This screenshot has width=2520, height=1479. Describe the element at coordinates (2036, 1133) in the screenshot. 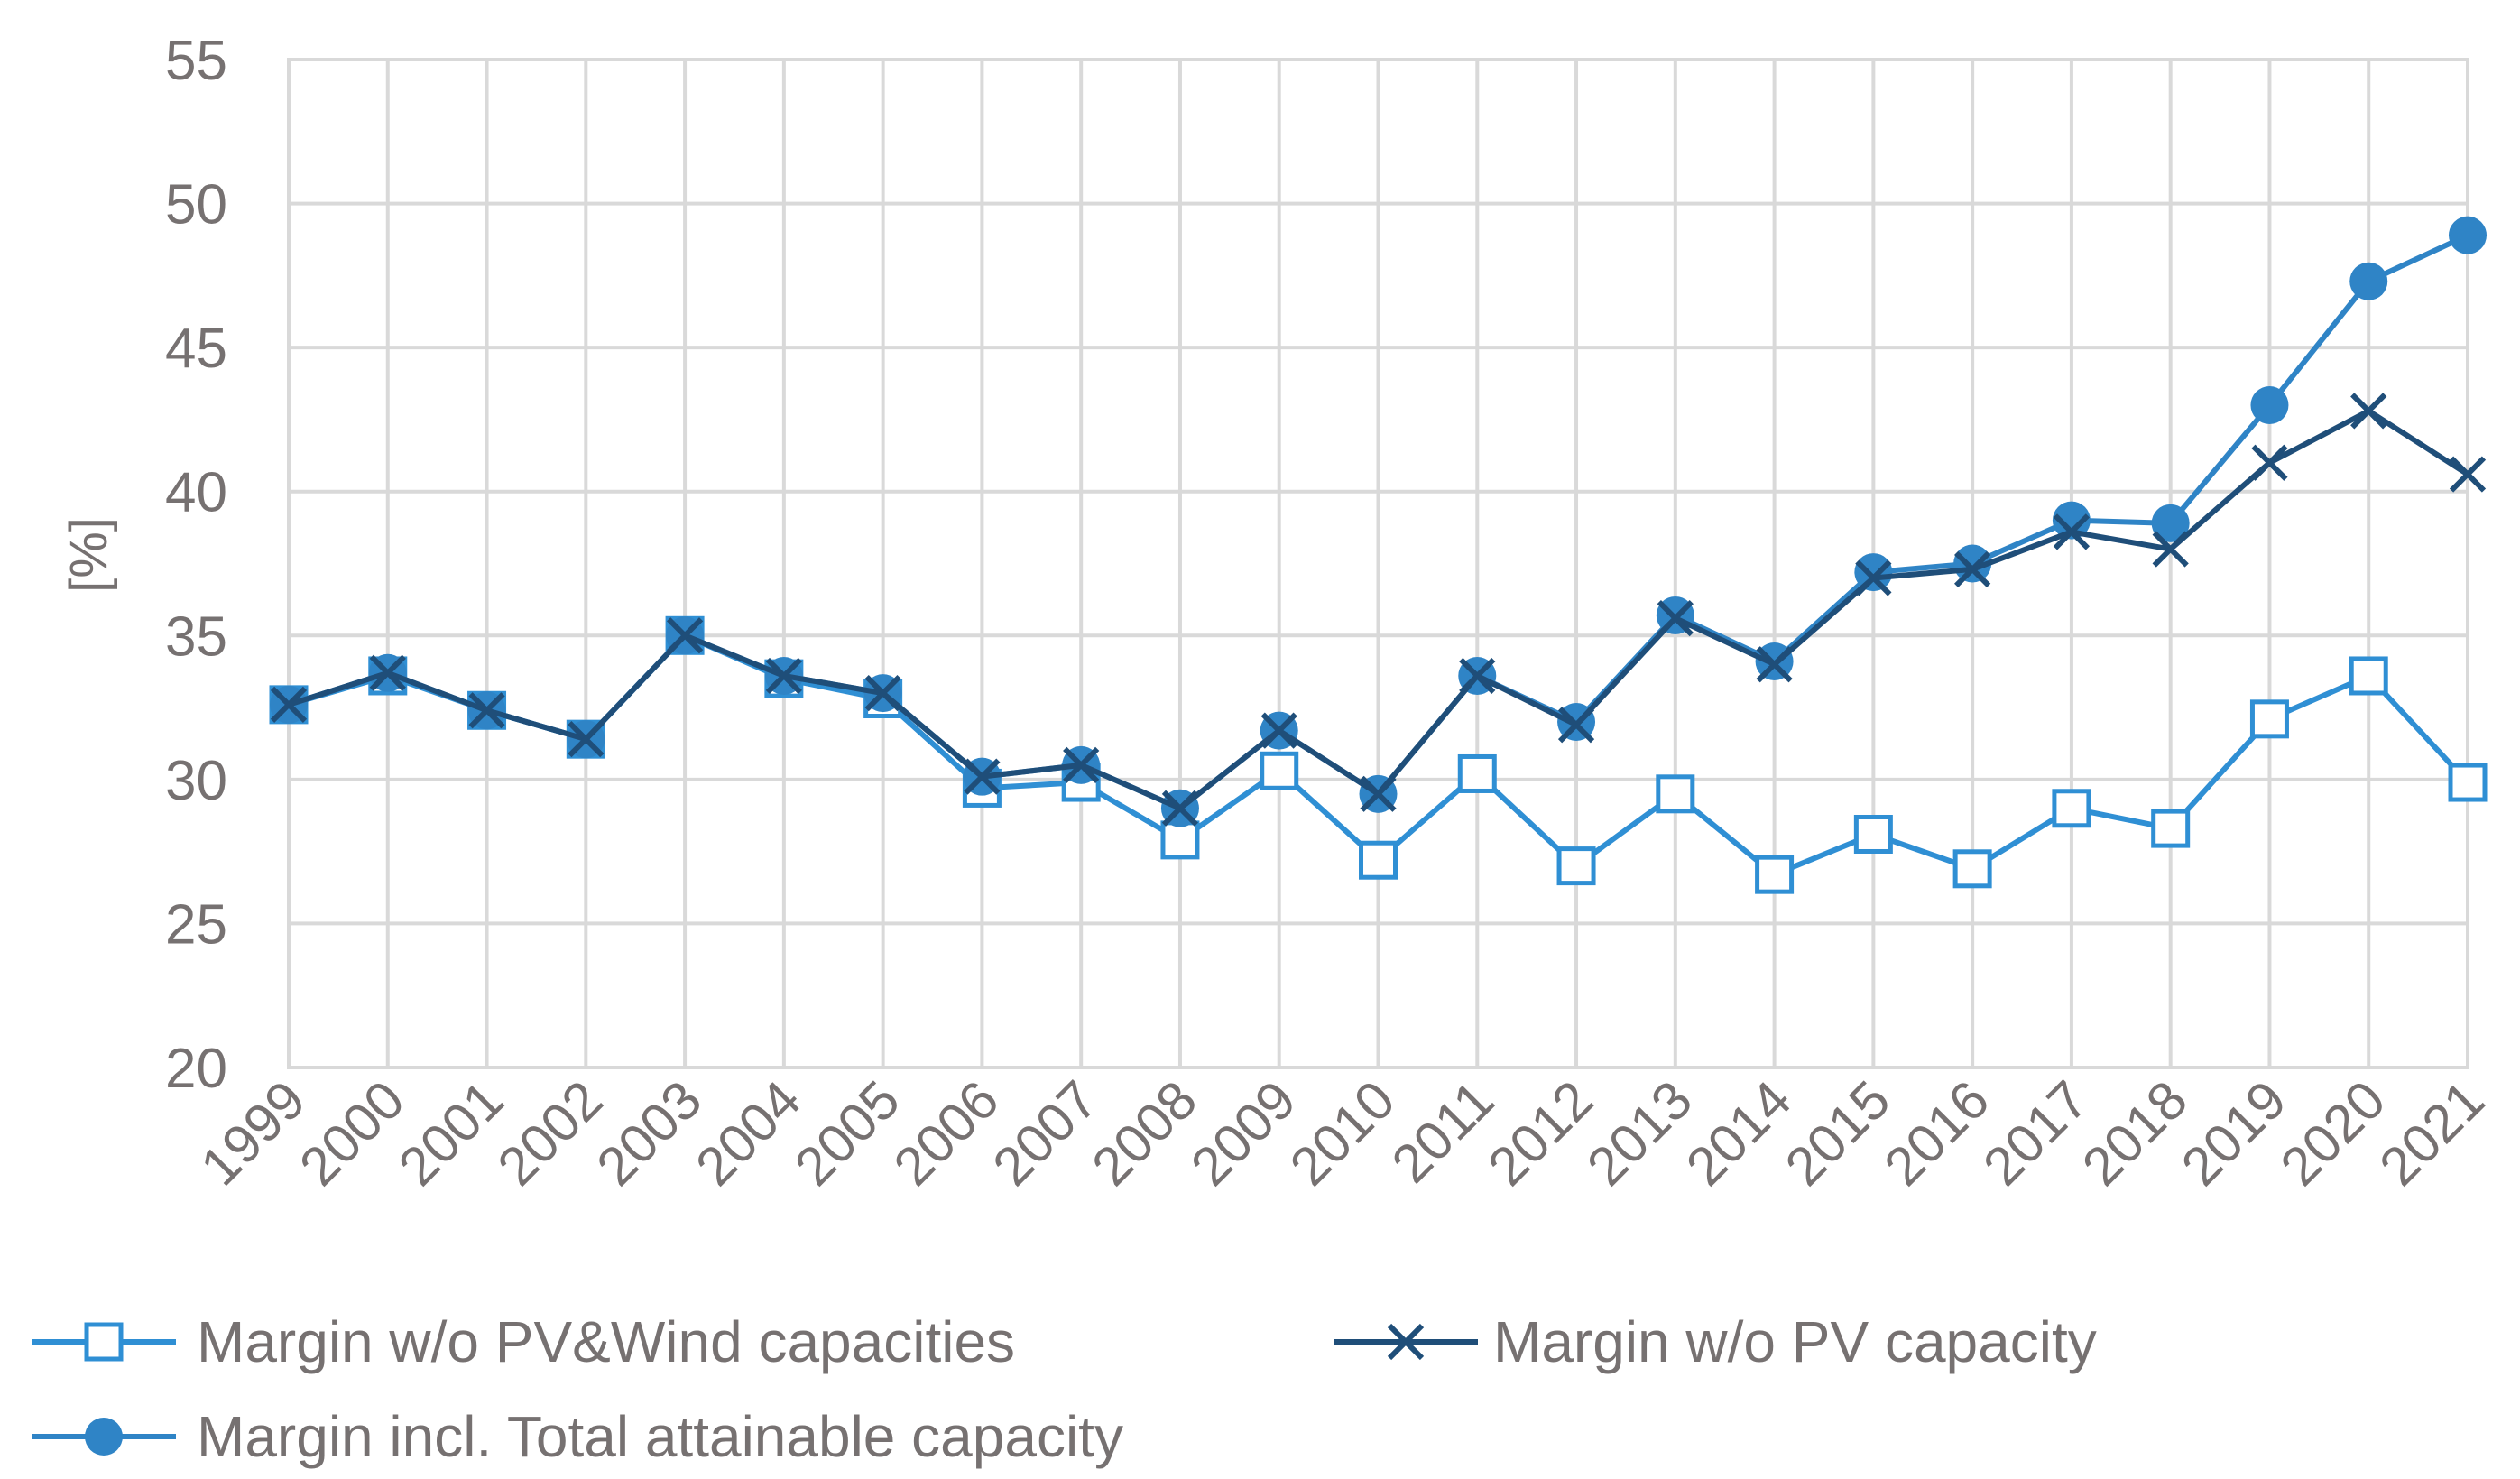

I see `x-tick-label: 2017` at that location.